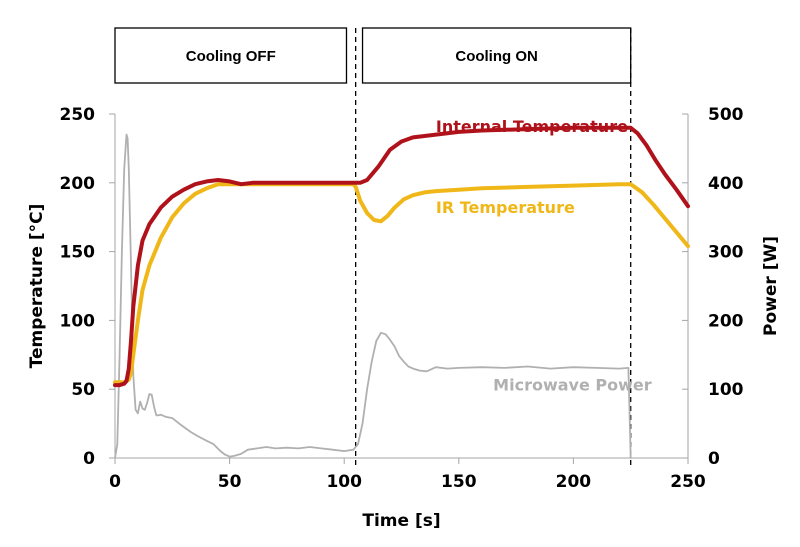 Image resolution: width=800 pixels, height=547 pixels. What do you see at coordinates (771, 286) in the screenshot?
I see `y2-axis-title: Power [W]` at bounding box center [771, 286].